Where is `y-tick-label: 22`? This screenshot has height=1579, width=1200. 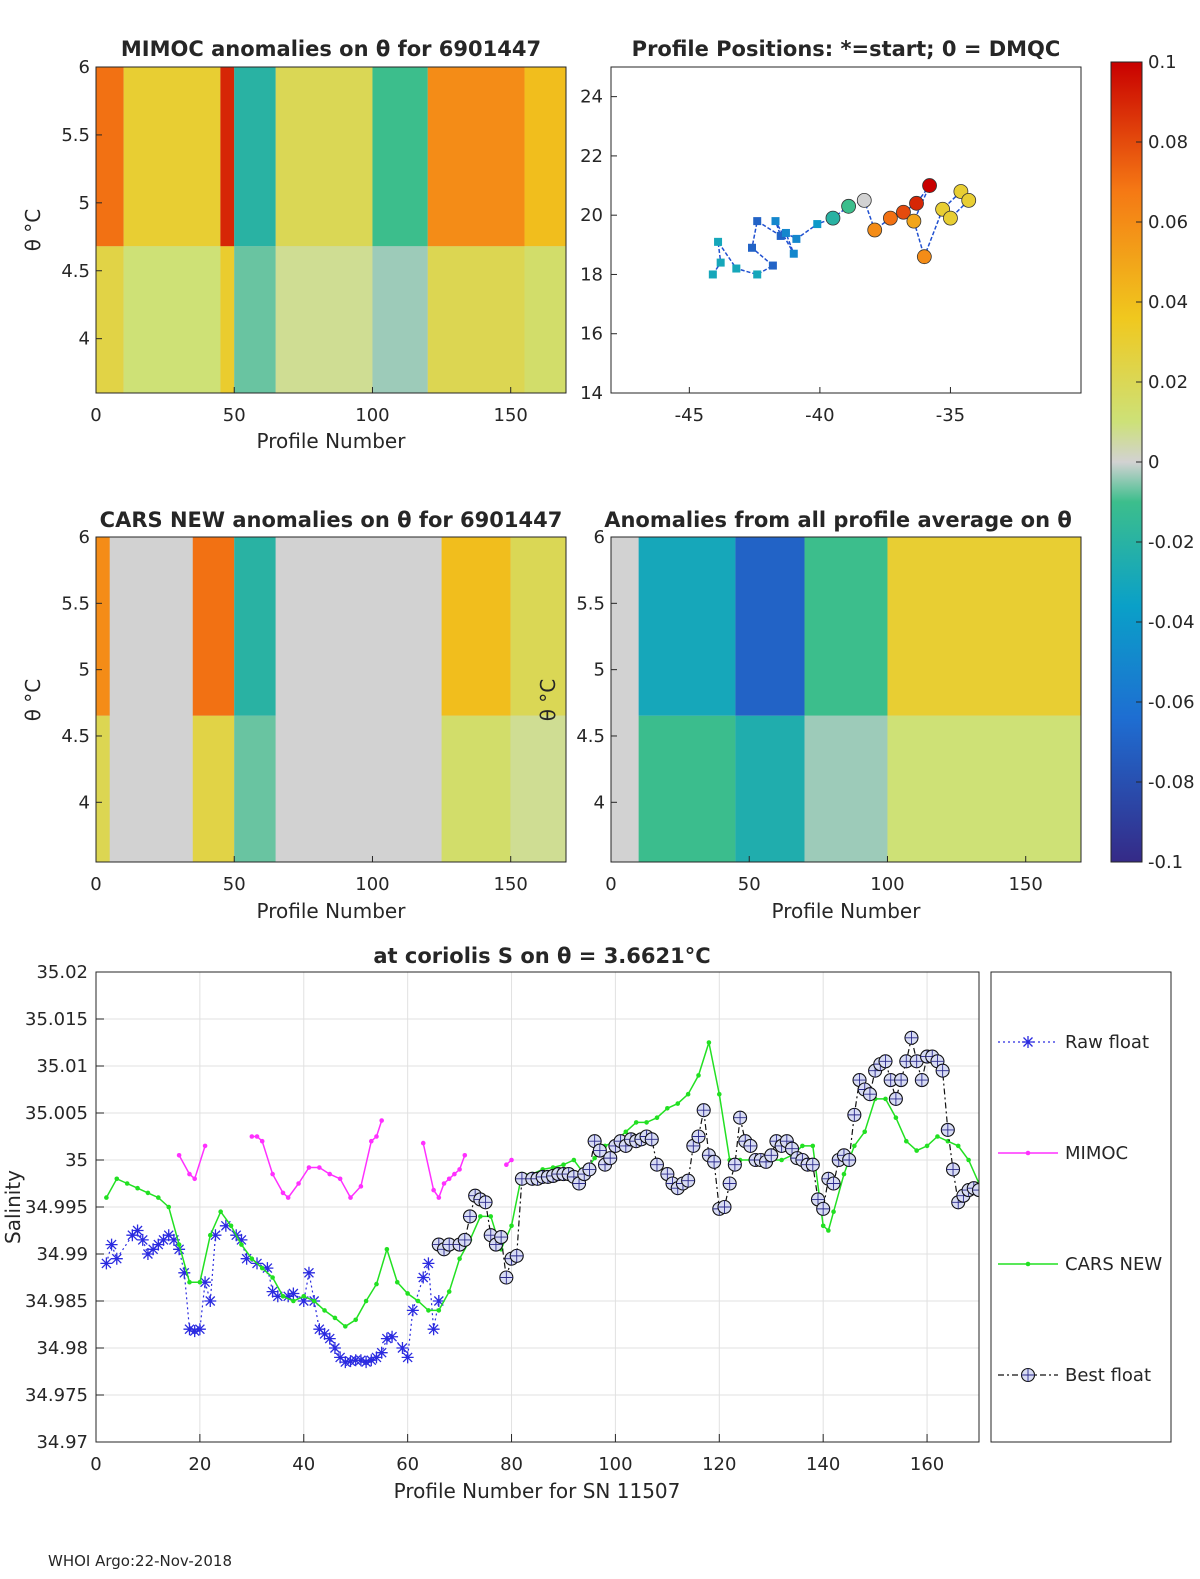
y-tick-label: 22 is located at coordinates (591, 156).